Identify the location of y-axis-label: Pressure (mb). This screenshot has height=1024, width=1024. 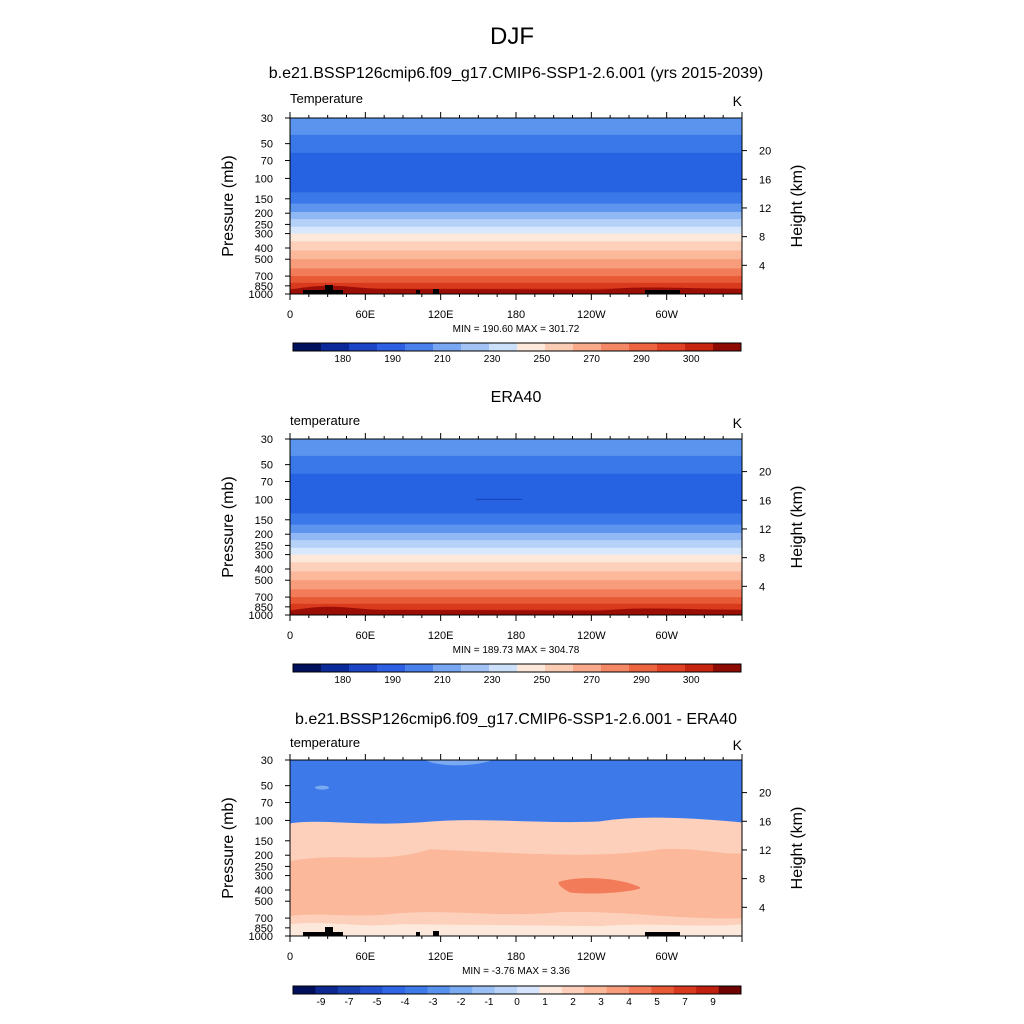
(228, 526).